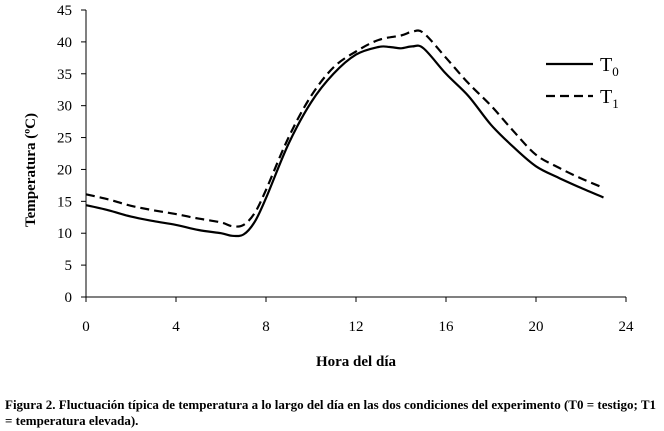 The height and width of the screenshot is (431, 664). What do you see at coordinates (447, 327) in the screenshot?
I see `x-tick-label: 16` at bounding box center [447, 327].